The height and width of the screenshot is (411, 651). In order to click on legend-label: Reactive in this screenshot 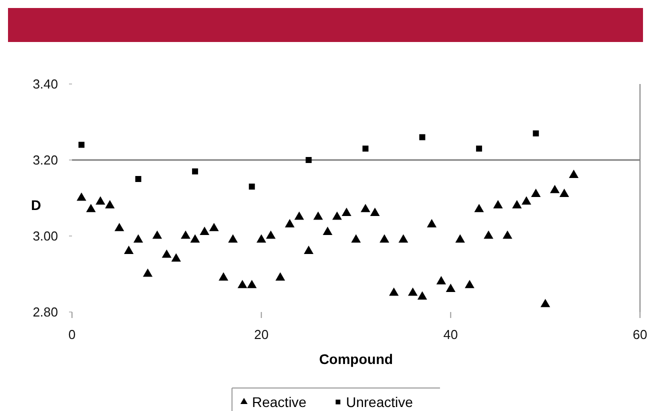, I will do `click(279, 402)`.